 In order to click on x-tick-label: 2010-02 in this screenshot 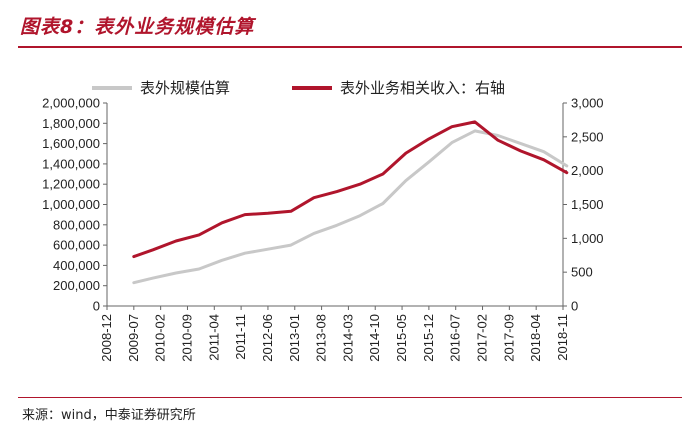, I will do `click(160, 338)`.